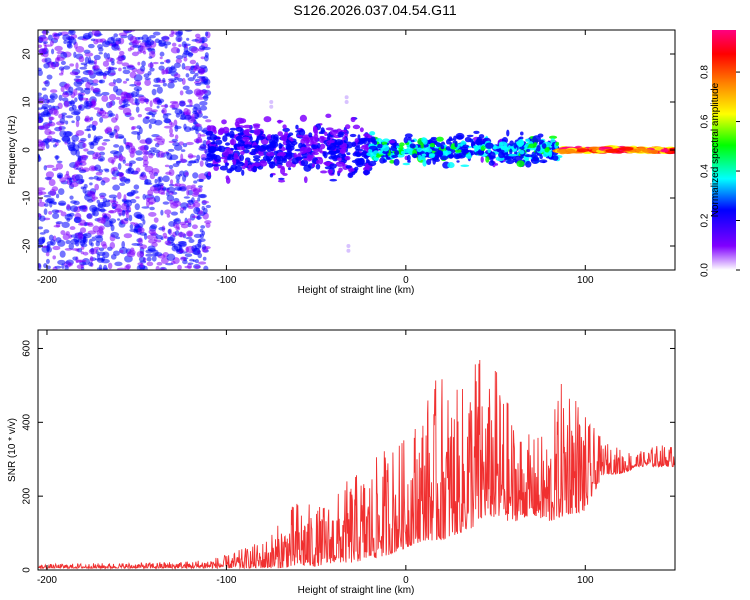  What do you see at coordinates (27, 570) in the screenshot?
I see `snr-y-tick-label: 0` at bounding box center [27, 570].